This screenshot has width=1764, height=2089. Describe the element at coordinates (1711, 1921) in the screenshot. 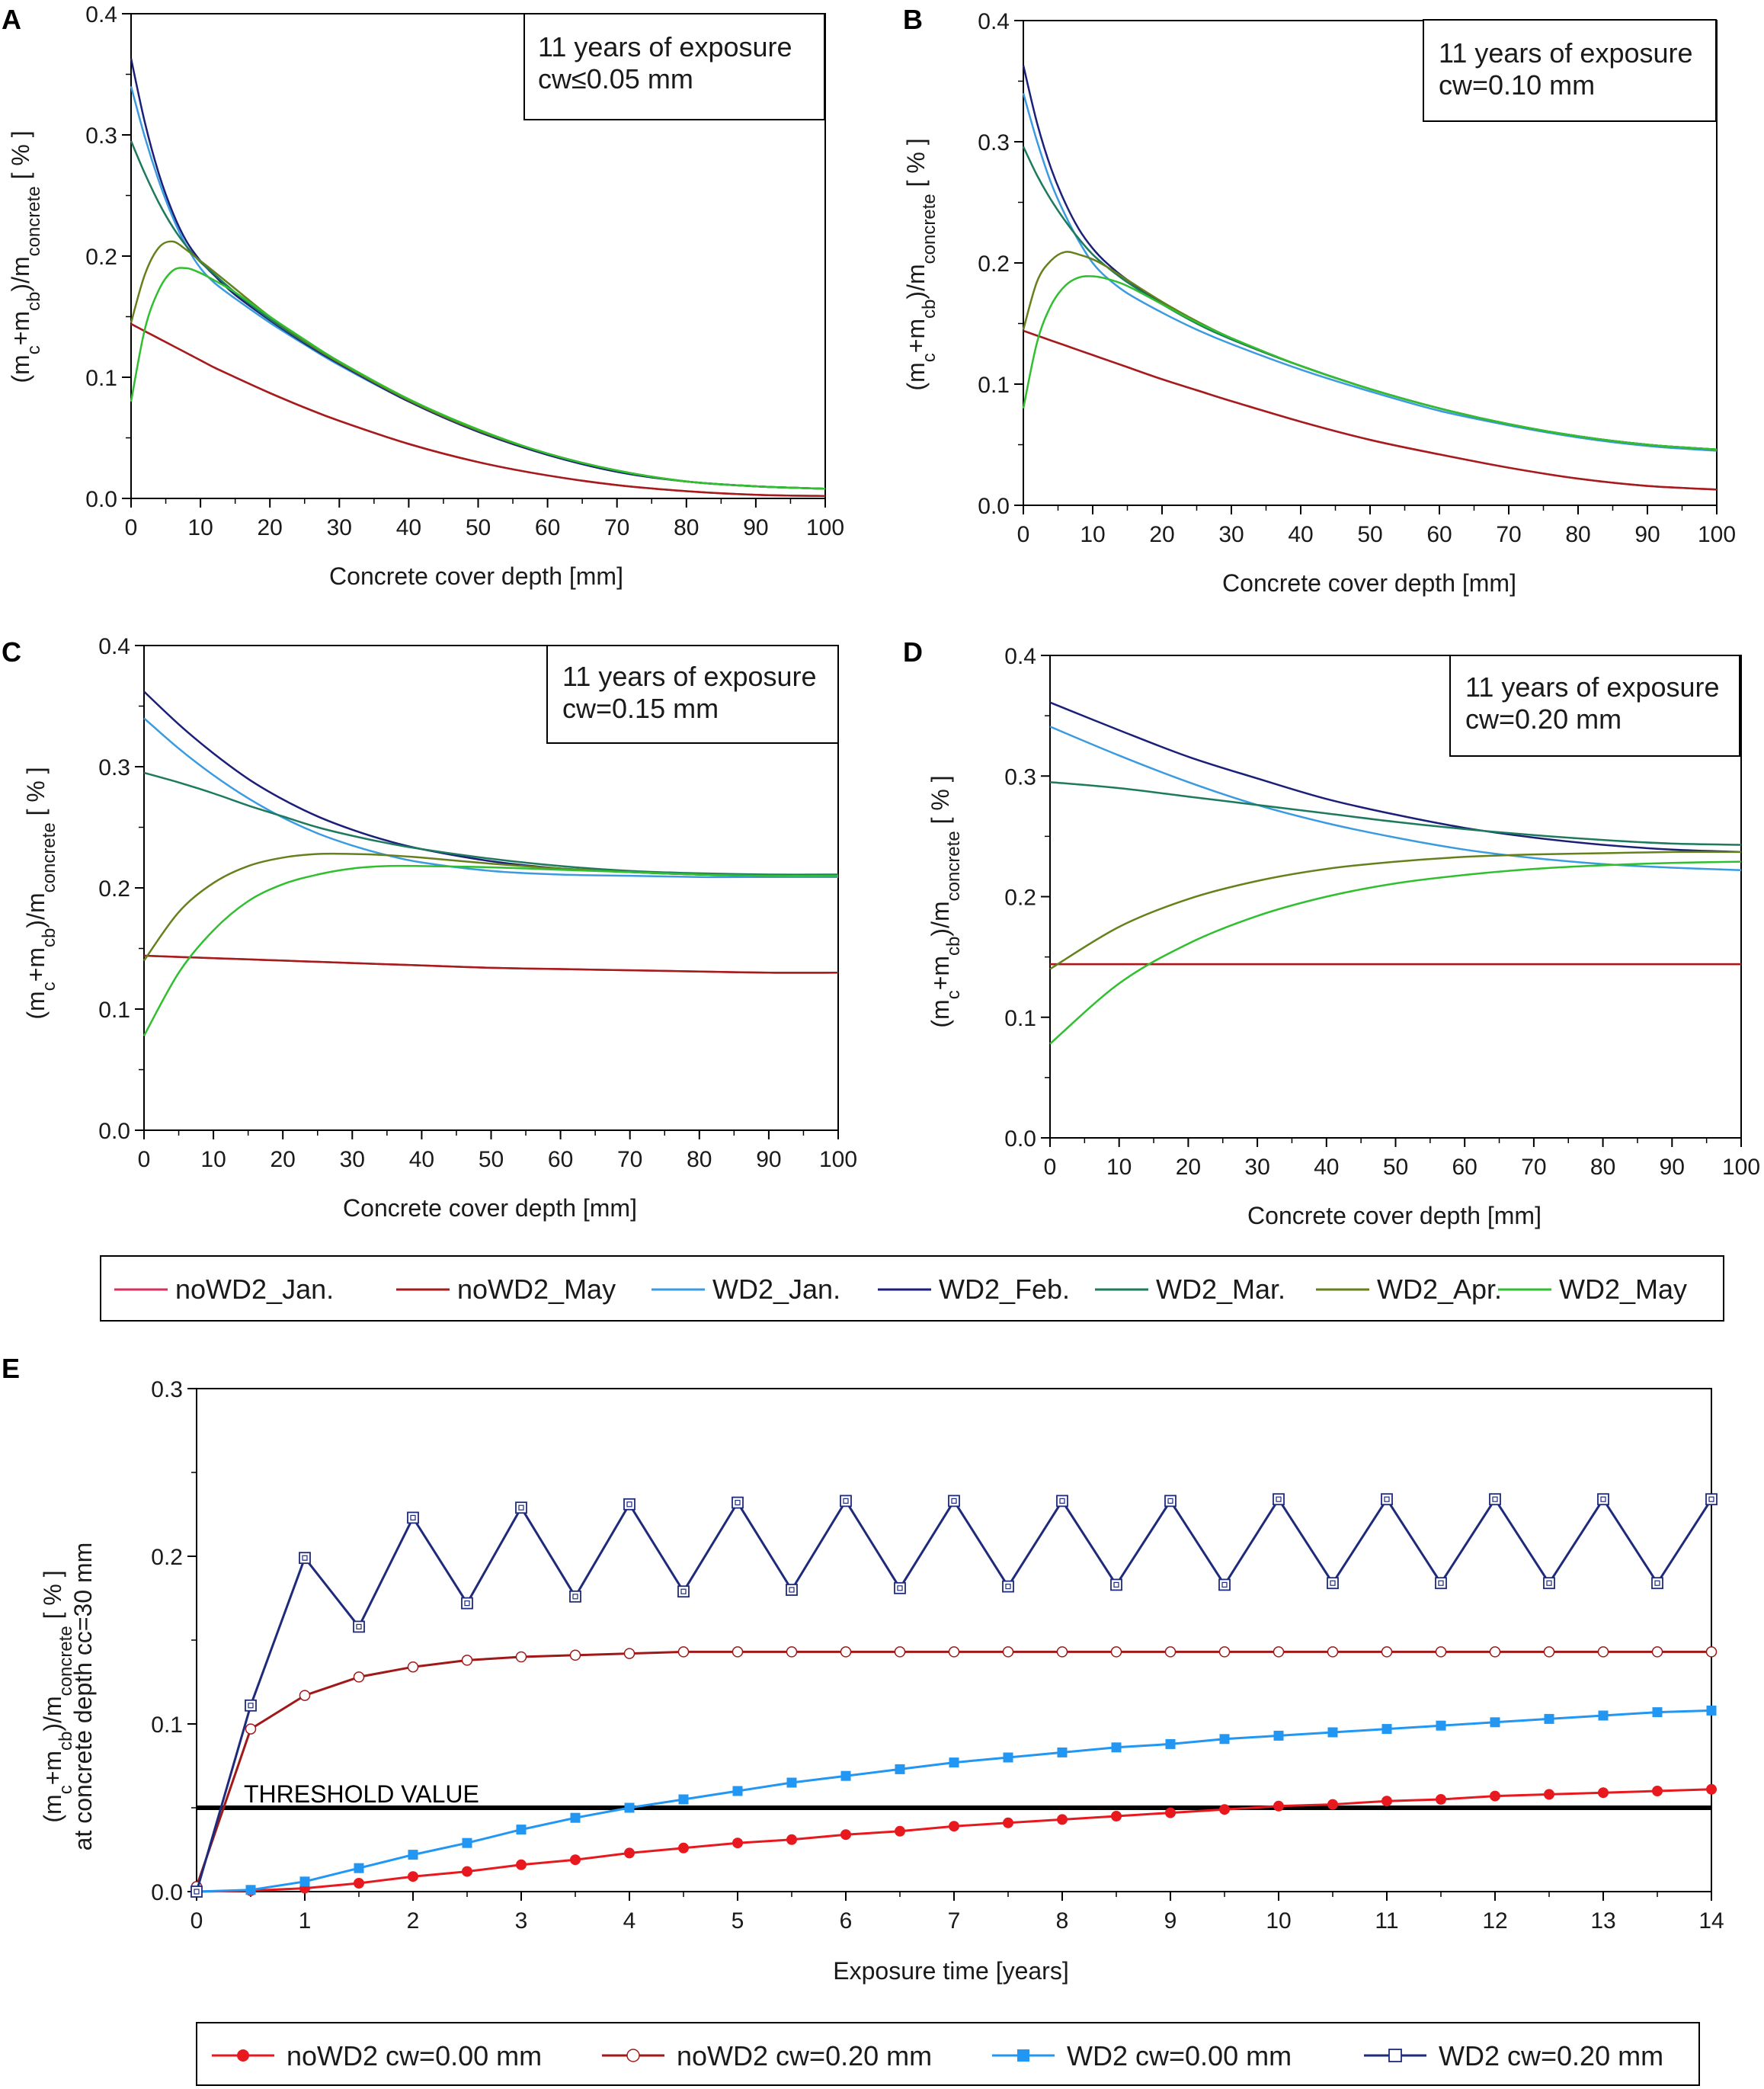

I see `panel-e-xtick-label: 14` at that location.